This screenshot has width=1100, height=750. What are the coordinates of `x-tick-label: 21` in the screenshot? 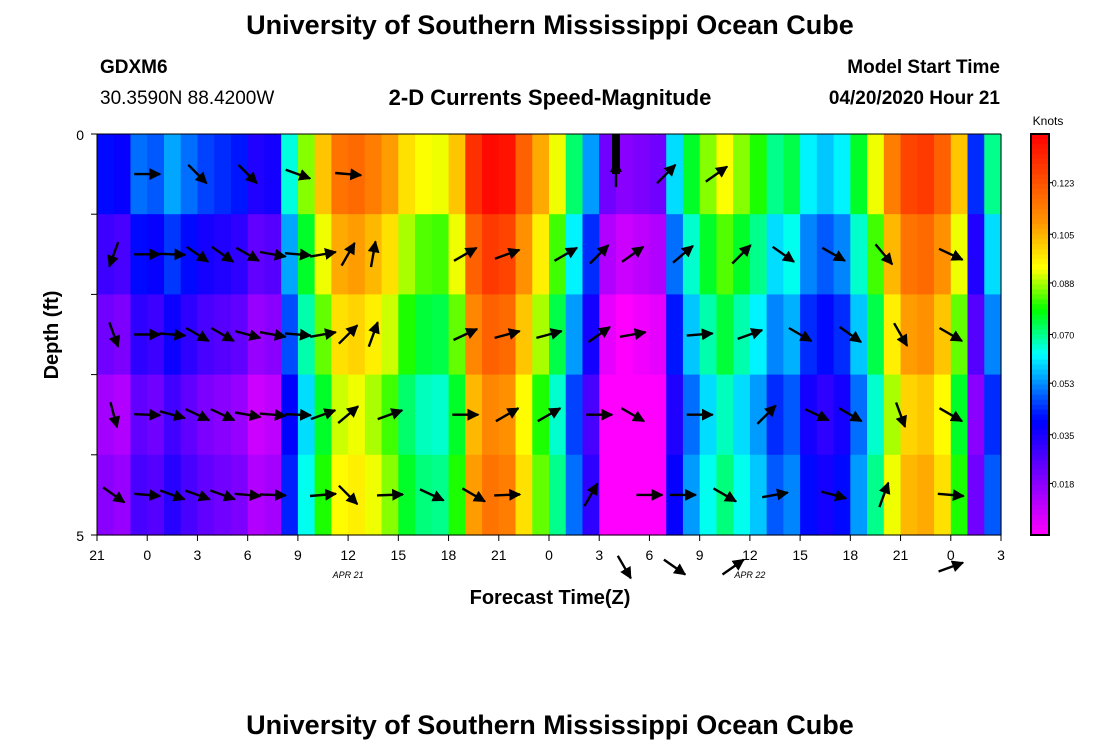 It's located at (499, 555).